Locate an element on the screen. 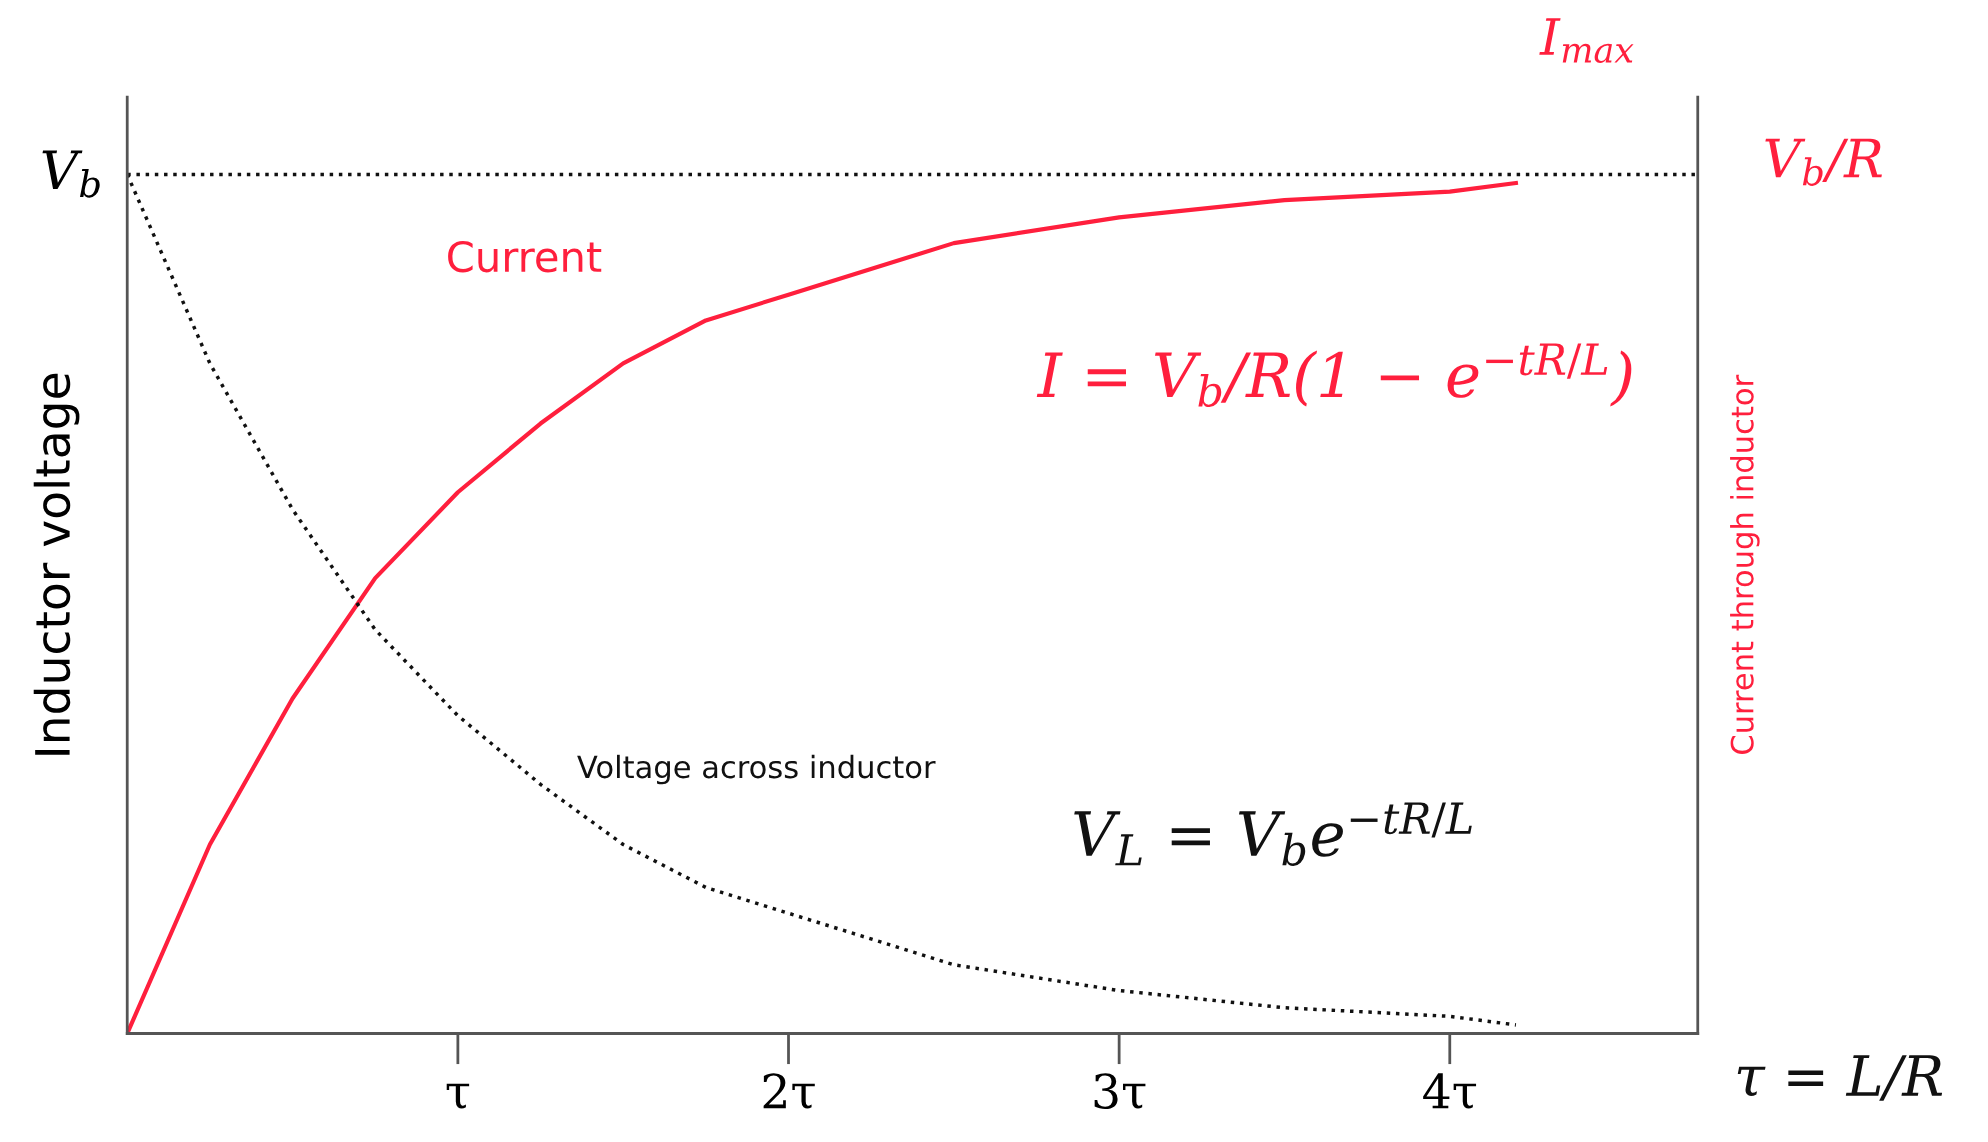 The height and width of the screenshot is (1142, 1988). y-axis-title: Inductor voltage is located at coordinates (56, 564).